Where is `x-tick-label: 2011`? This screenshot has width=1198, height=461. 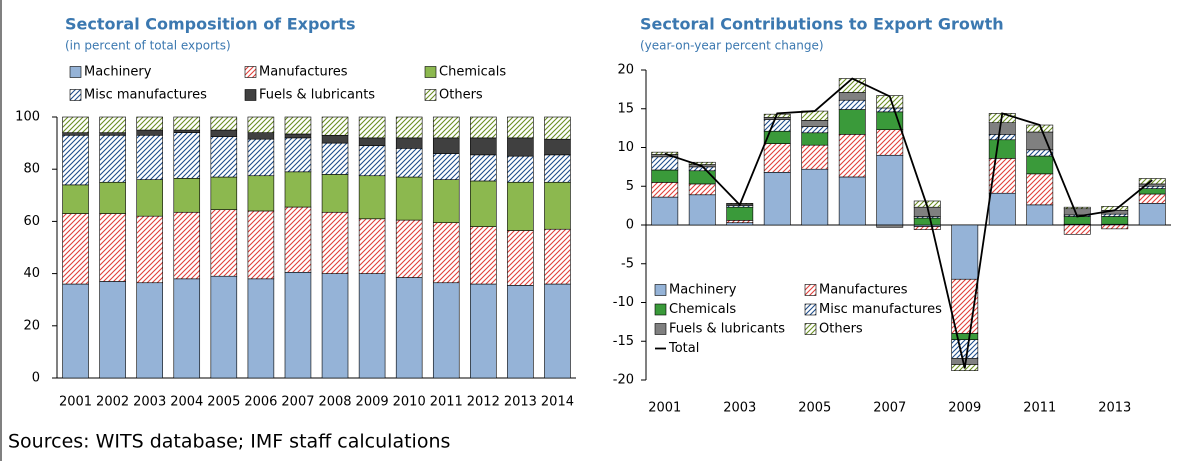
x-tick-label: 2011 is located at coordinates (1039, 408).